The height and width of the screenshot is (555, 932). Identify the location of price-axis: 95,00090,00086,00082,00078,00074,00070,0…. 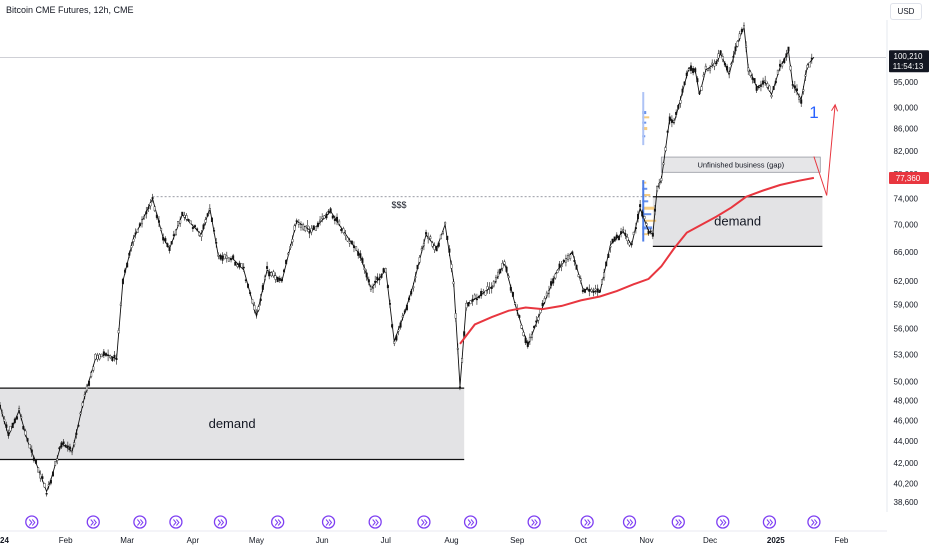
(907, 266).